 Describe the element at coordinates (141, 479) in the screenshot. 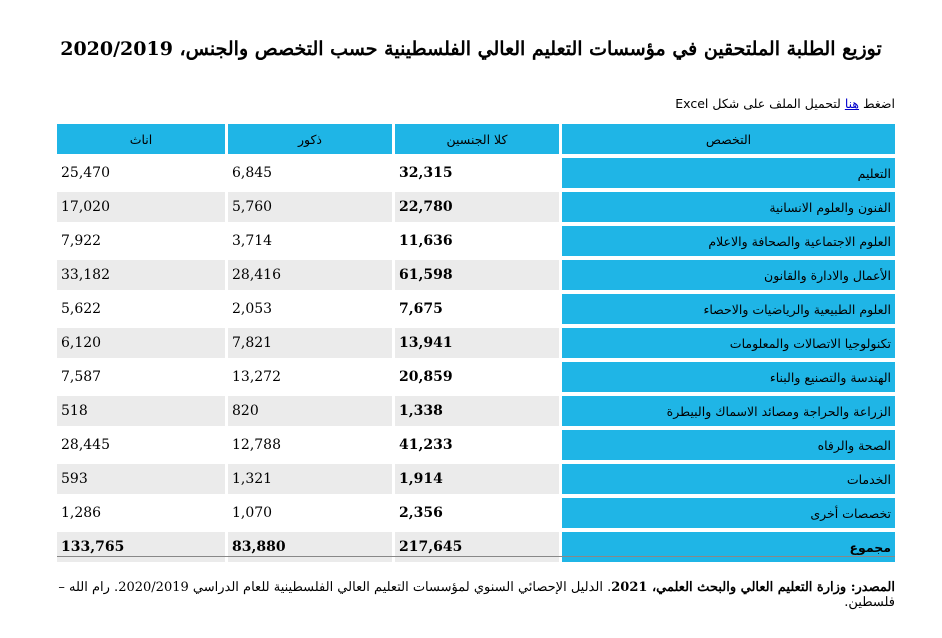

I see `row-female: 593` at that location.